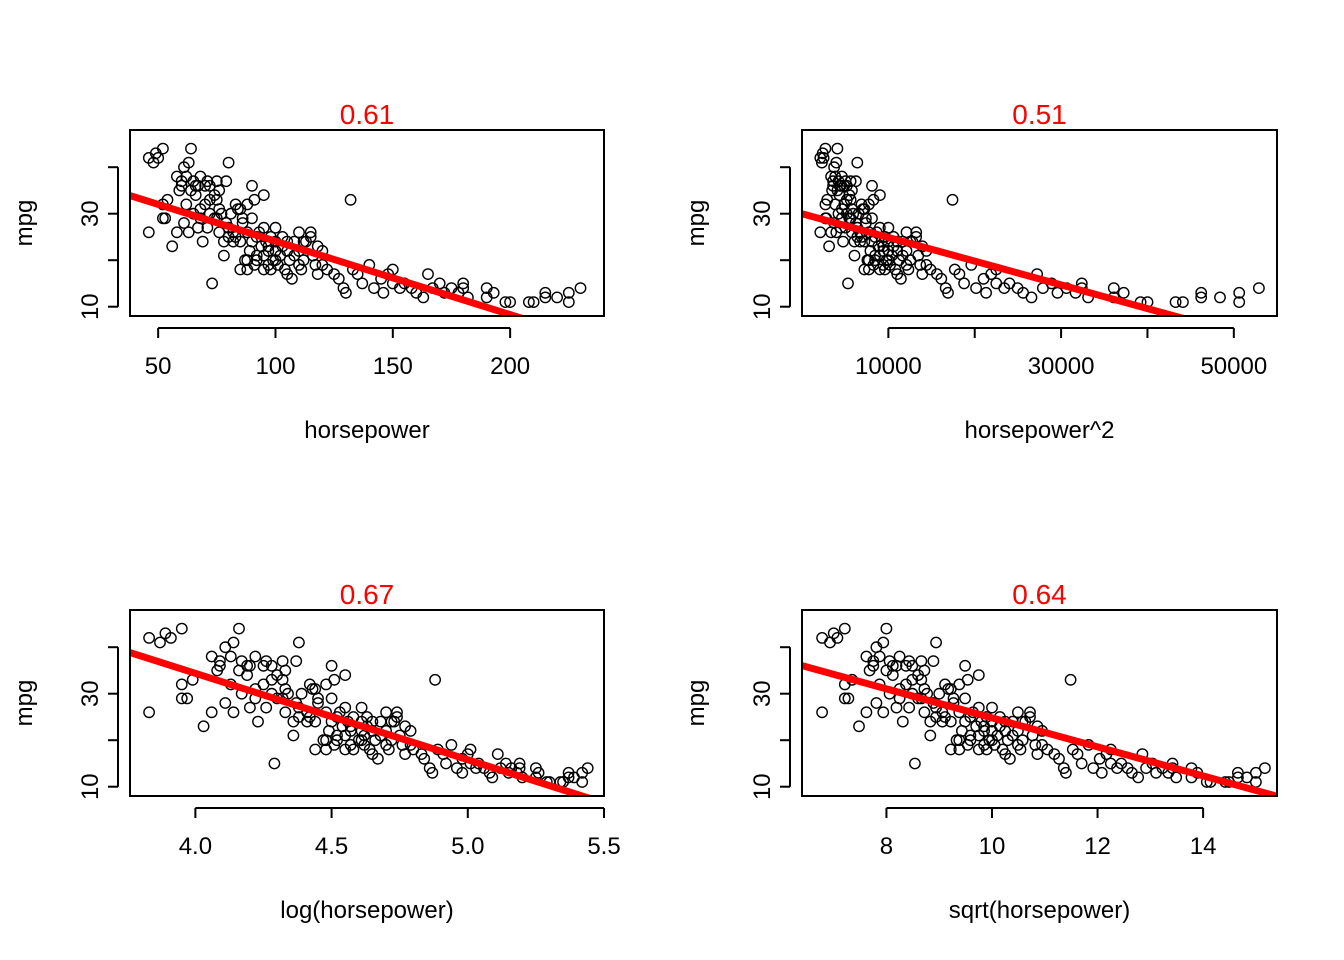 This screenshot has width=1344, height=960. Describe the element at coordinates (1233, 366) in the screenshot. I see `x-tick-label: 50000` at that location.